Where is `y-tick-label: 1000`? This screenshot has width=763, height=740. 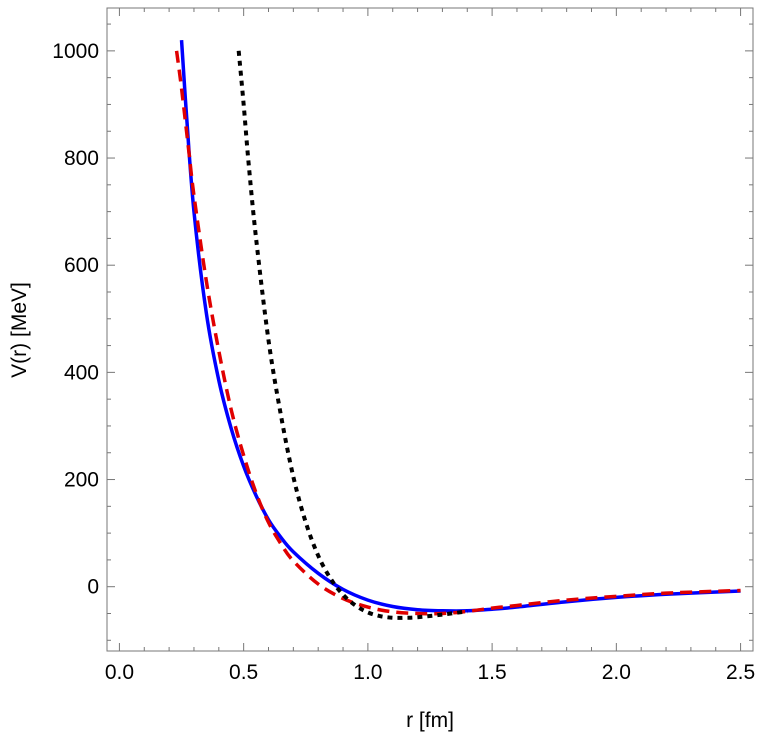
y-tick-label: 1000 is located at coordinates (75, 51).